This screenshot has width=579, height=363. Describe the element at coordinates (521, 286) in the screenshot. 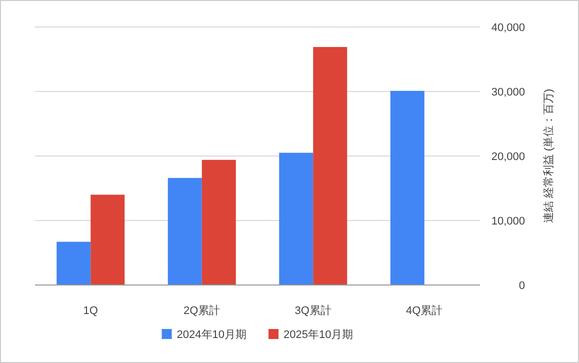

I see `y-tick-label: 0` at that location.